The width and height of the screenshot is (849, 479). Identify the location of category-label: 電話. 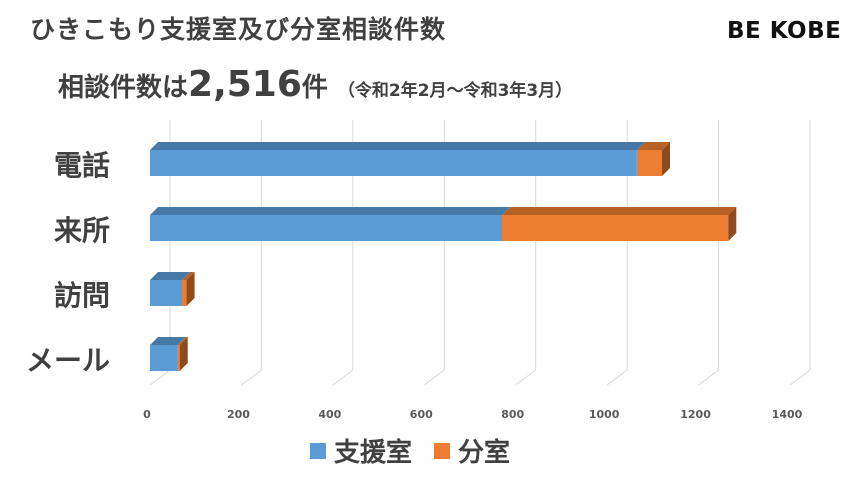
(82, 165).